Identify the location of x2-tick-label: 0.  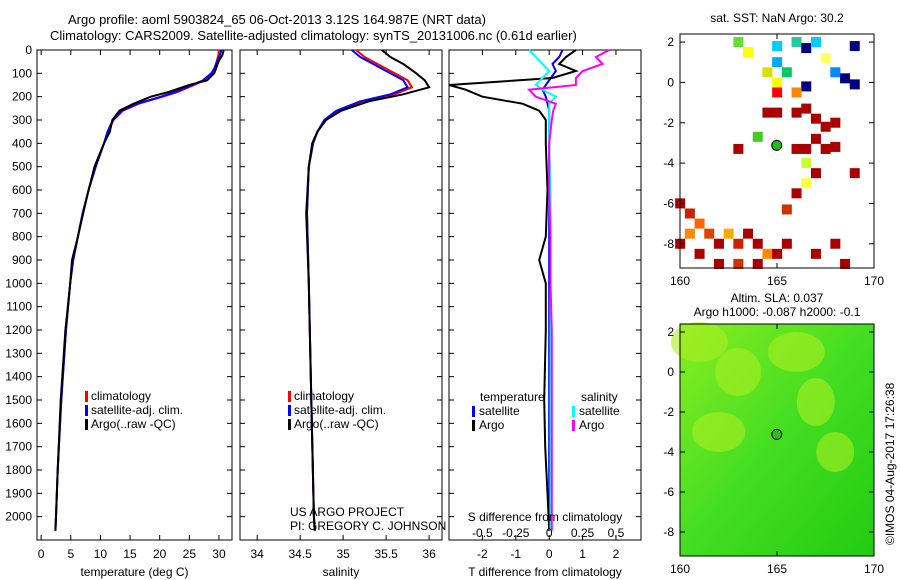
(549, 533).